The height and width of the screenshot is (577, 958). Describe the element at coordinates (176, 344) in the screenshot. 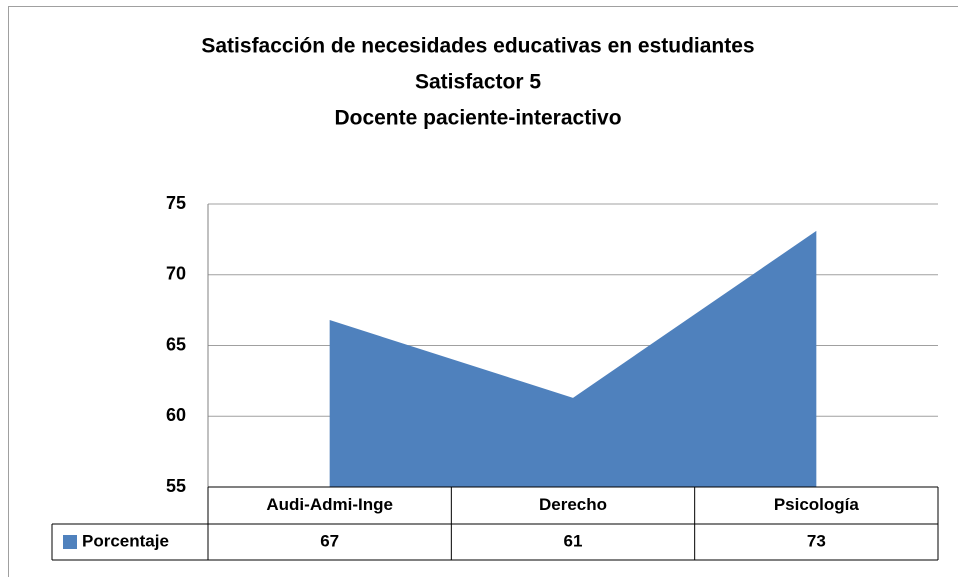

I see `y-tick-label: 65` at that location.